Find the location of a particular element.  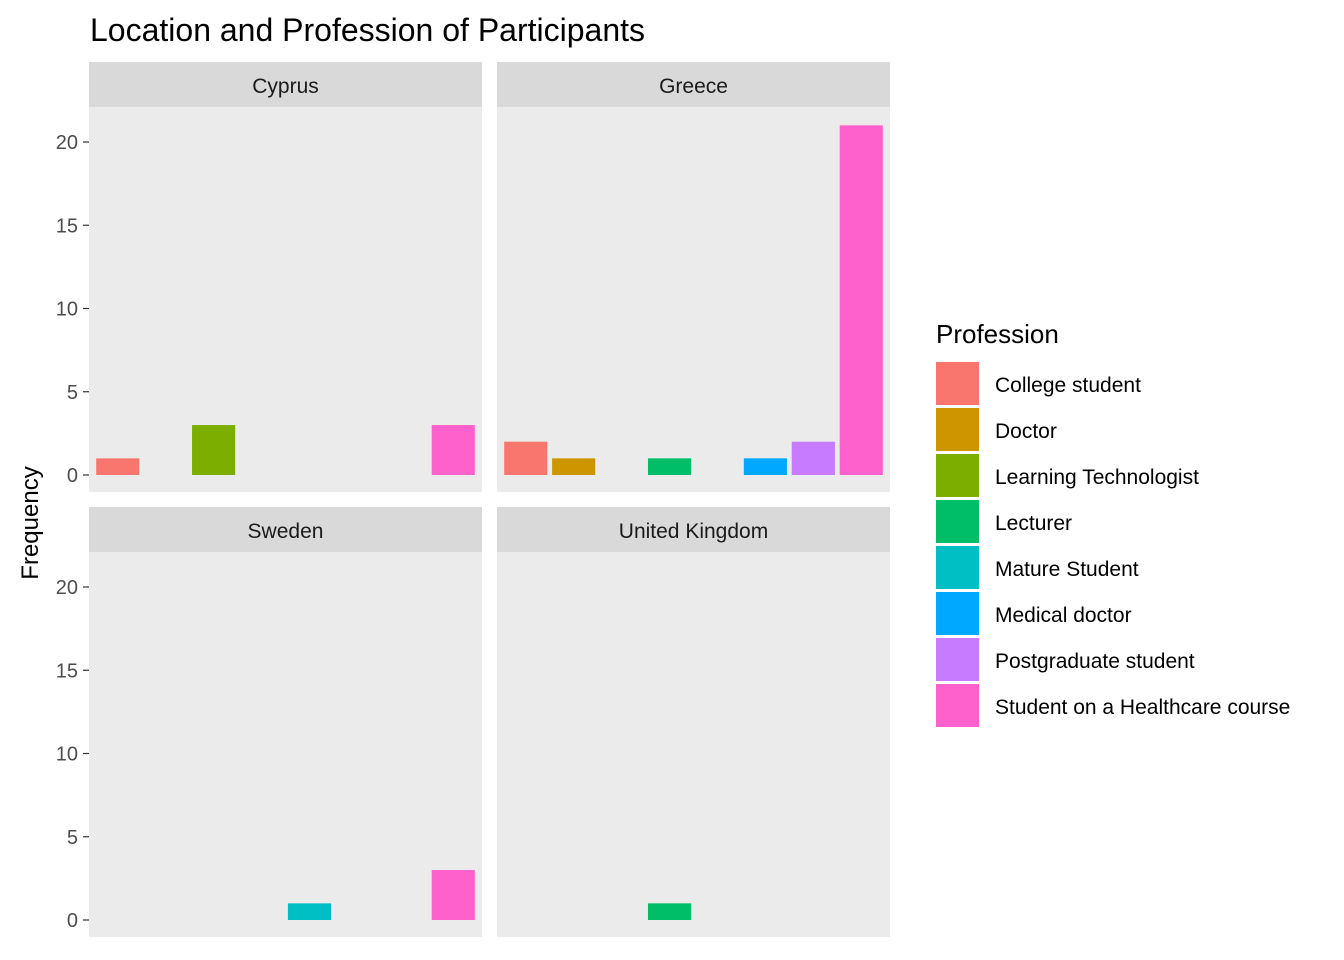

bar-greece-postgraduate-student is located at coordinates (813, 458).